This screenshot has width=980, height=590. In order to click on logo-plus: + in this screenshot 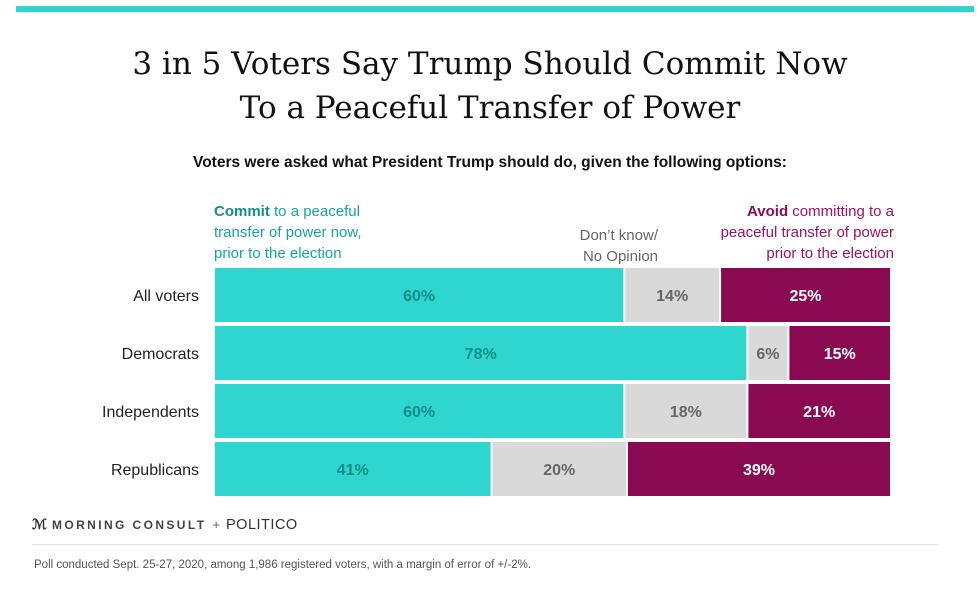, I will do `click(216, 524)`.